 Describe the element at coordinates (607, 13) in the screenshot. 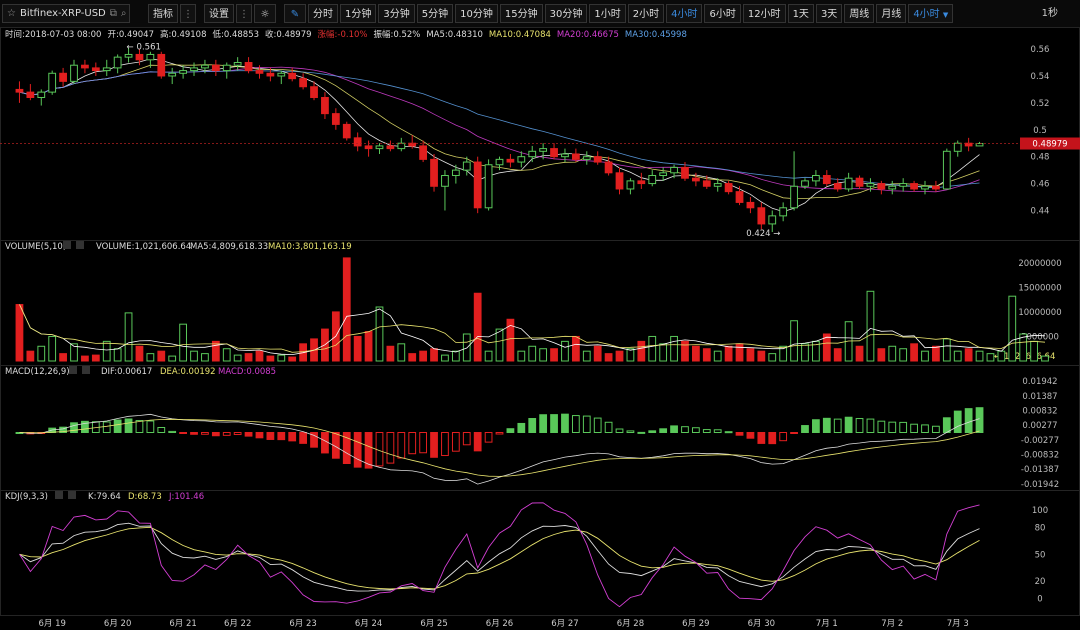

I see `interval-tab-7: 1小时` at that location.